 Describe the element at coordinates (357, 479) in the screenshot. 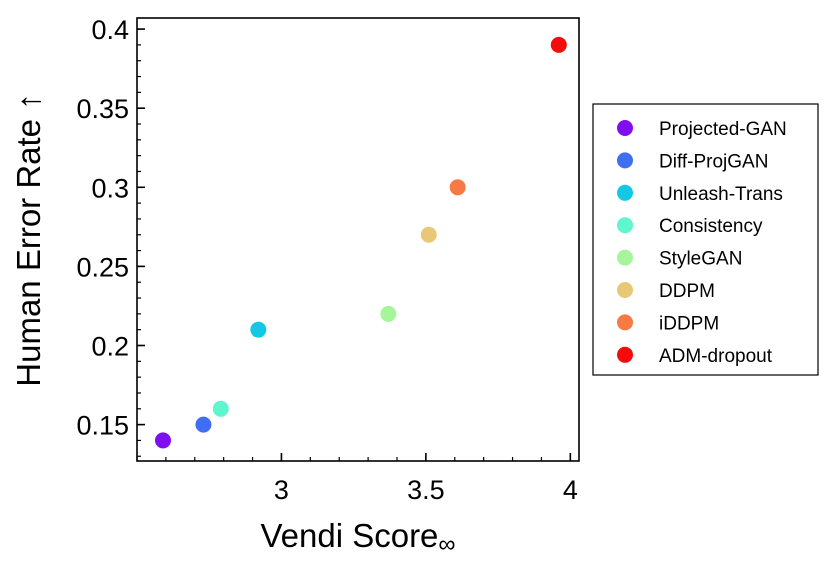

I see `x-axis: 3 3.5 4` at that location.